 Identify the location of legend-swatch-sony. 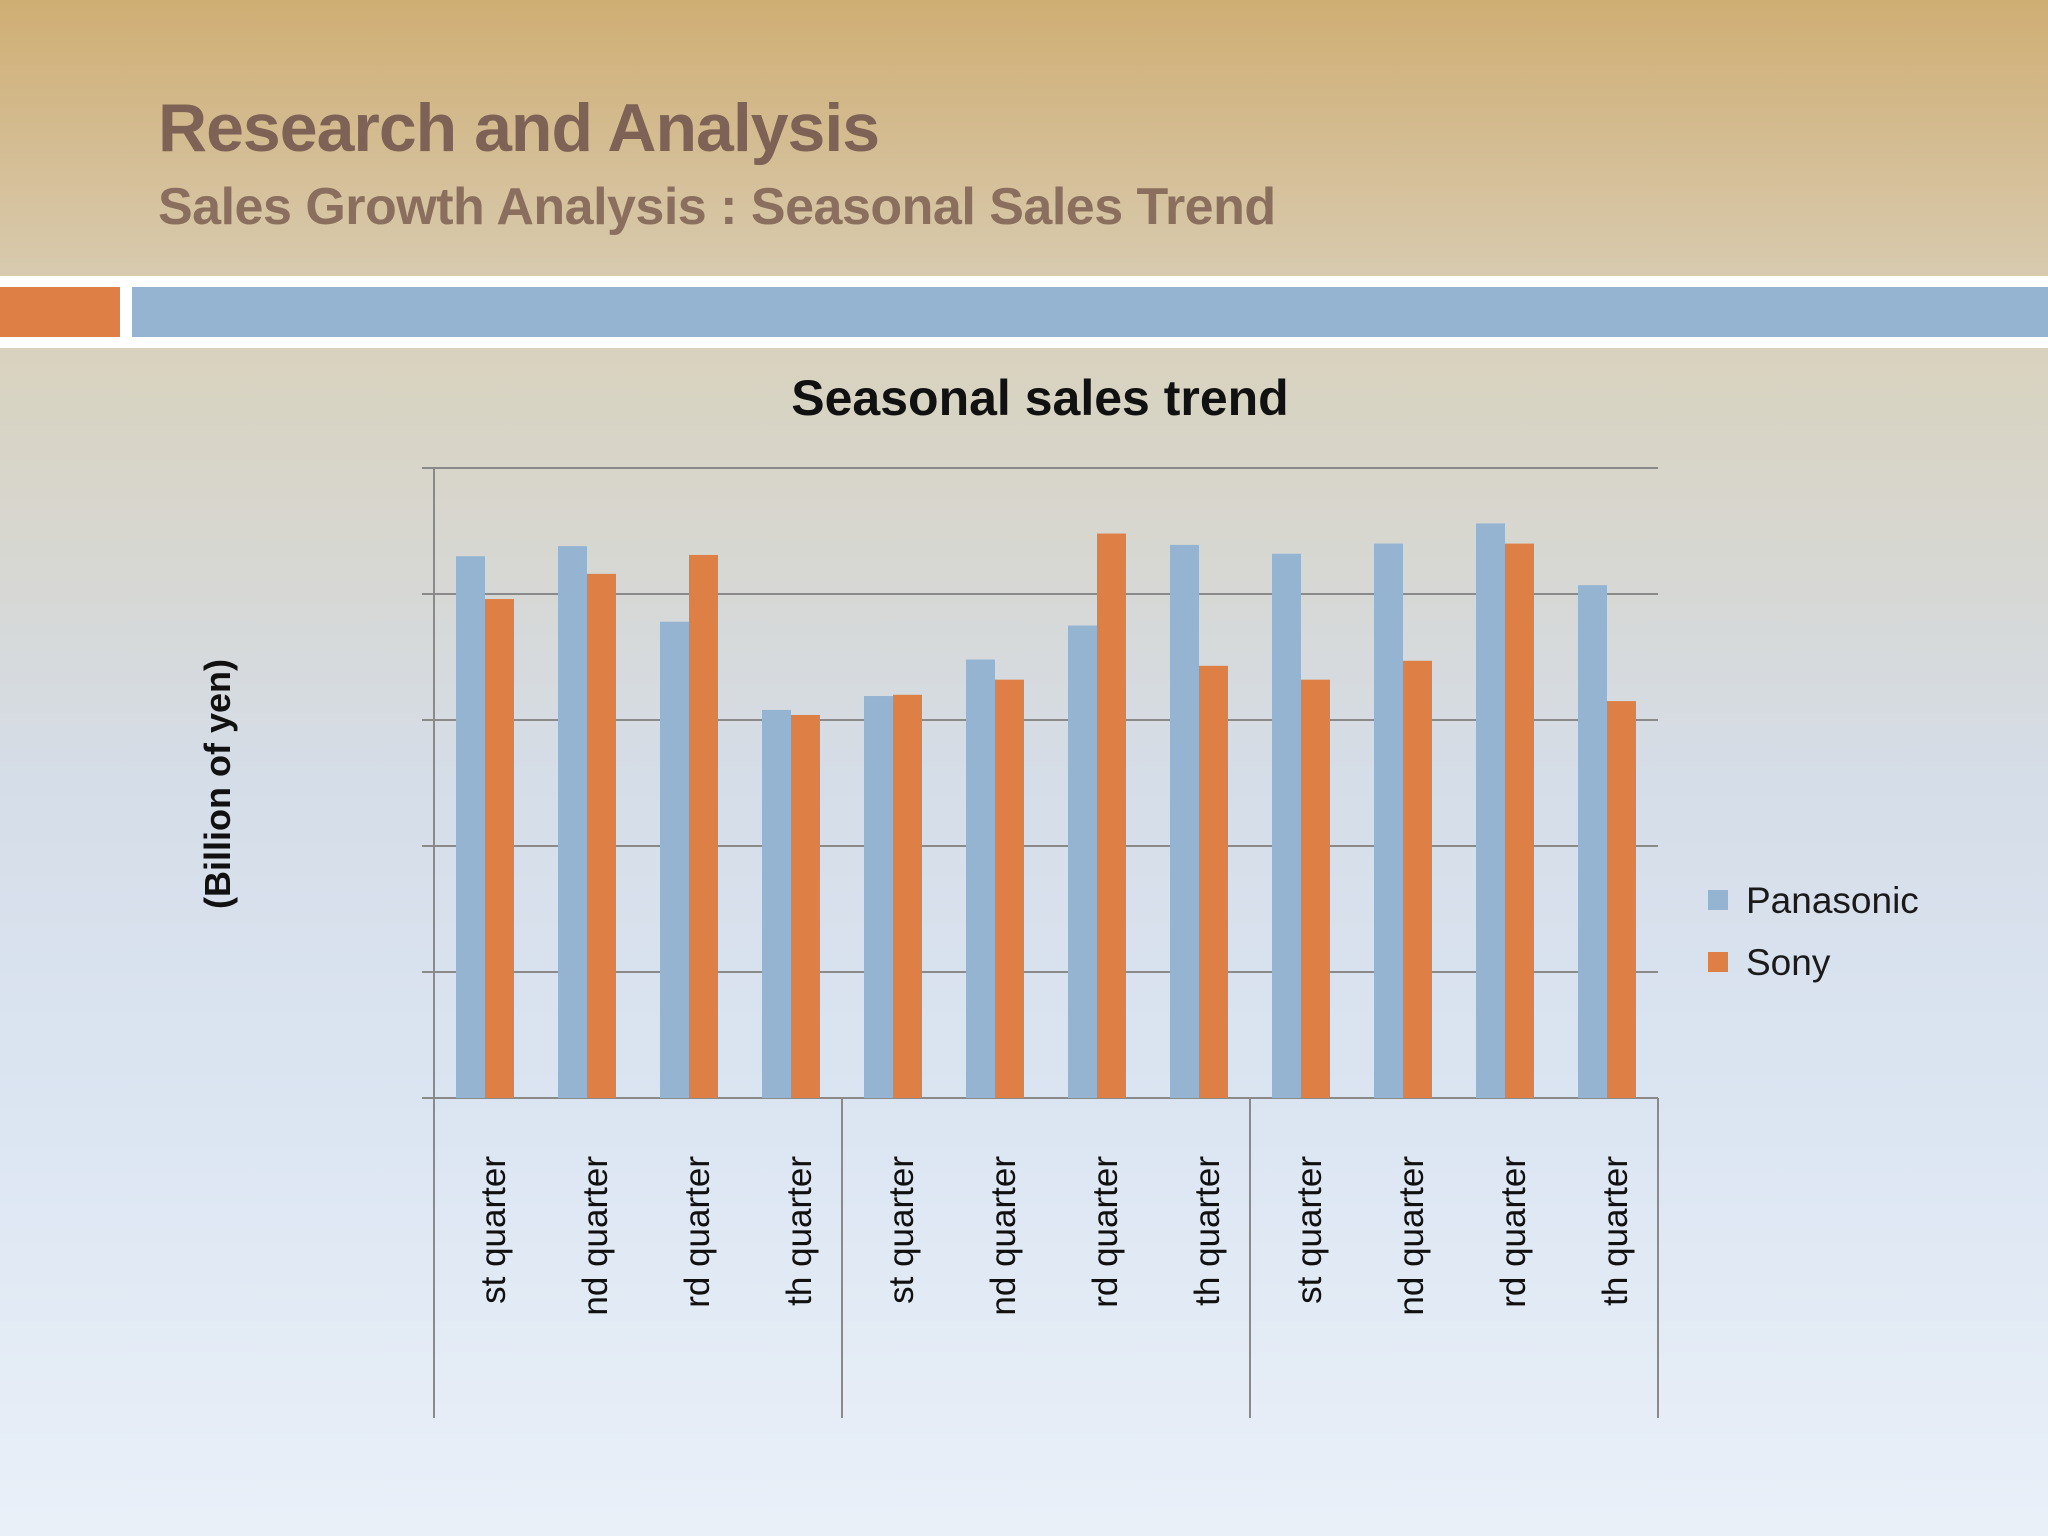
(1718, 962).